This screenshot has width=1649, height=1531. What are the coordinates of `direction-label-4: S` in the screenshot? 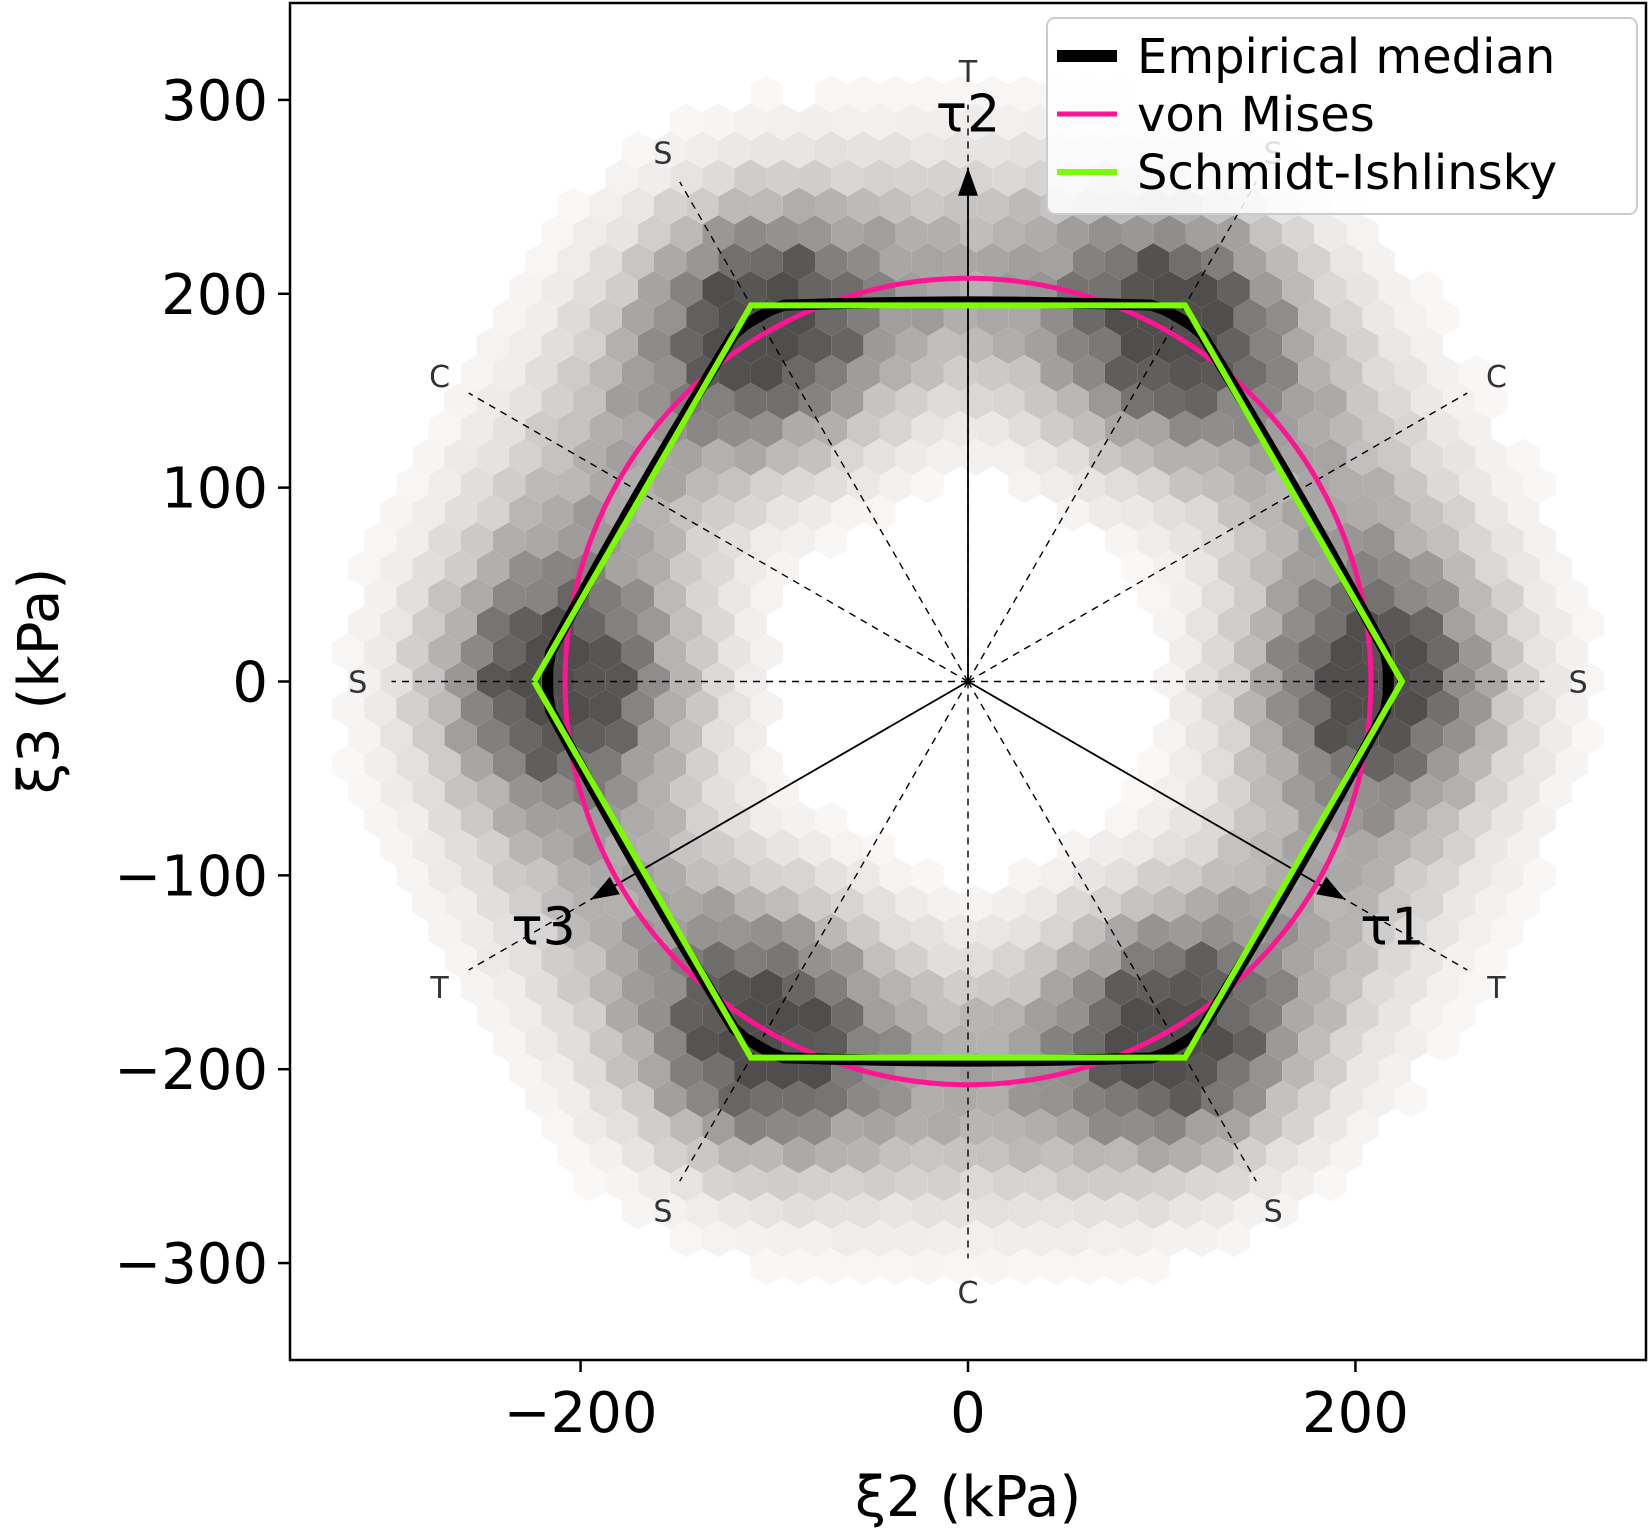 It's located at (662, 154).